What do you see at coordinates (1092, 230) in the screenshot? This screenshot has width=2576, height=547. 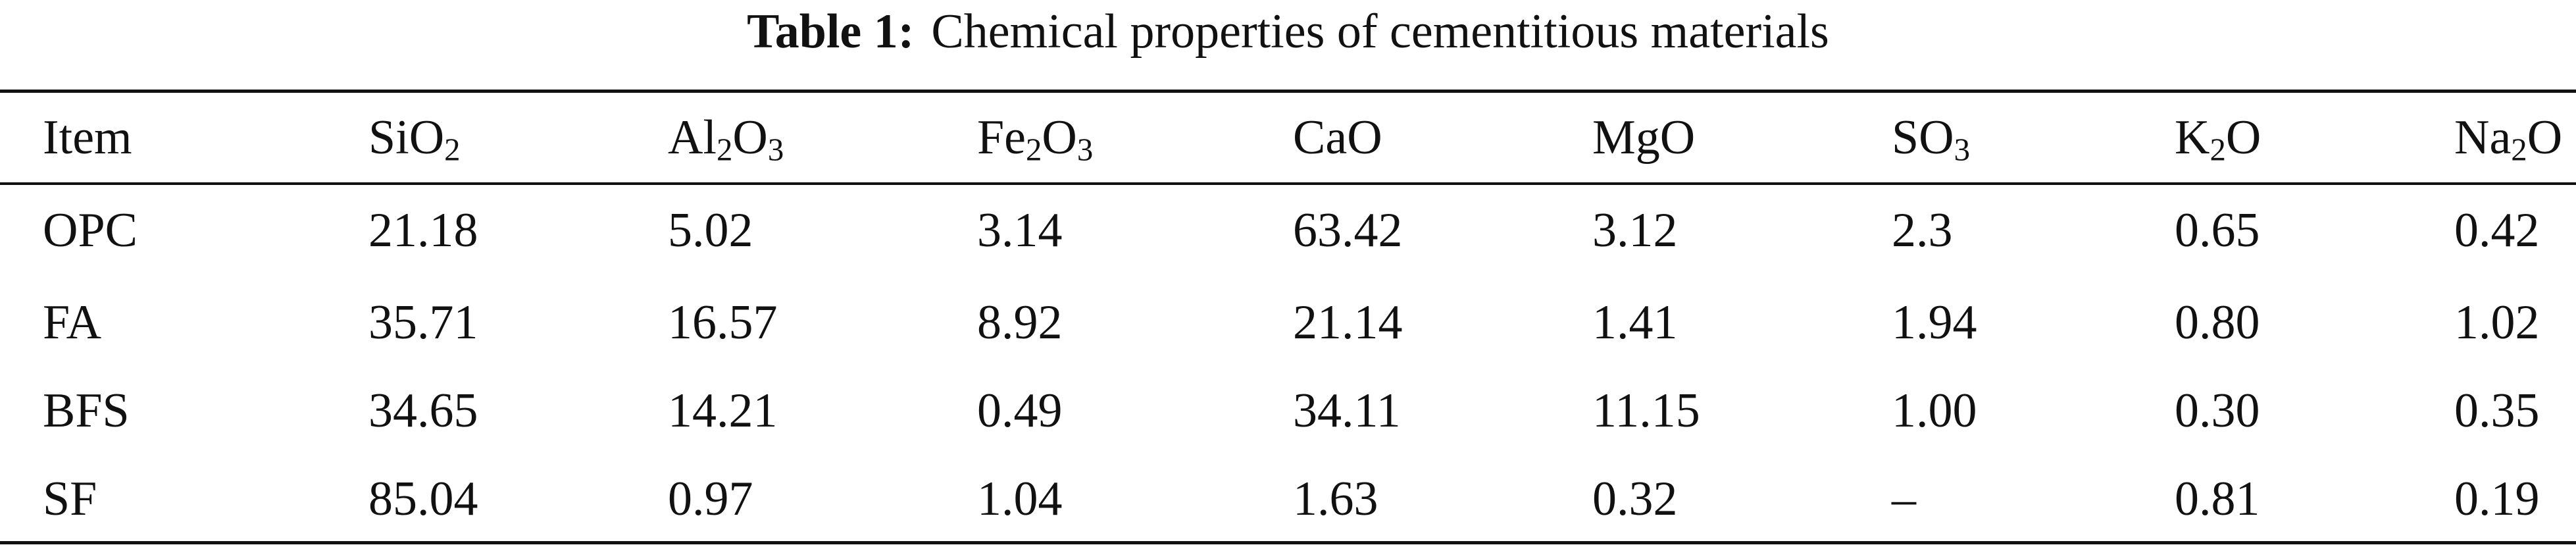 I see `table-cell: 3.14` at bounding box center [1092, 230].